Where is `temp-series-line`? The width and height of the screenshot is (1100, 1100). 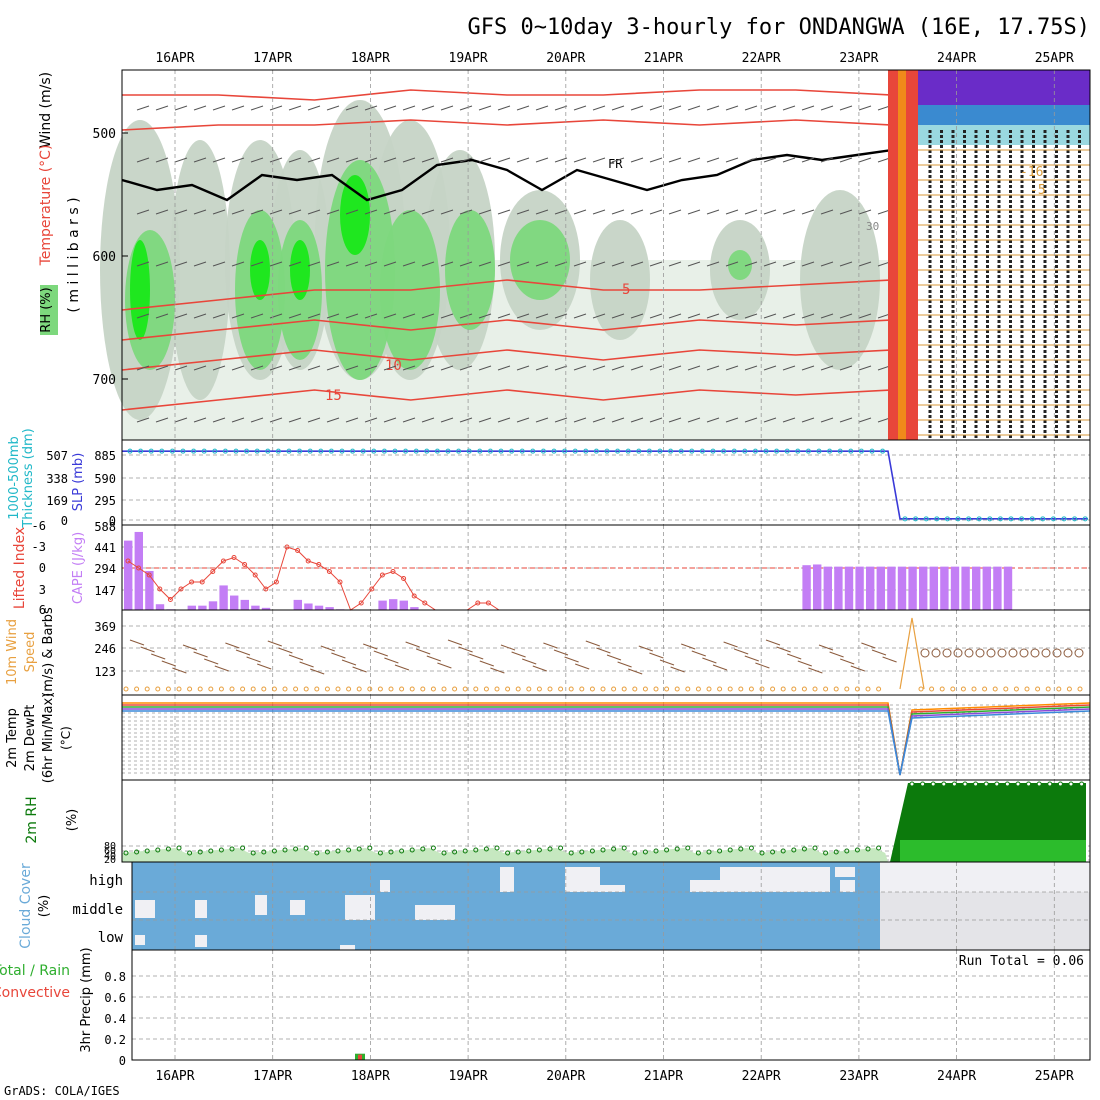 temp-series-line is located at coordinates (606, 743).